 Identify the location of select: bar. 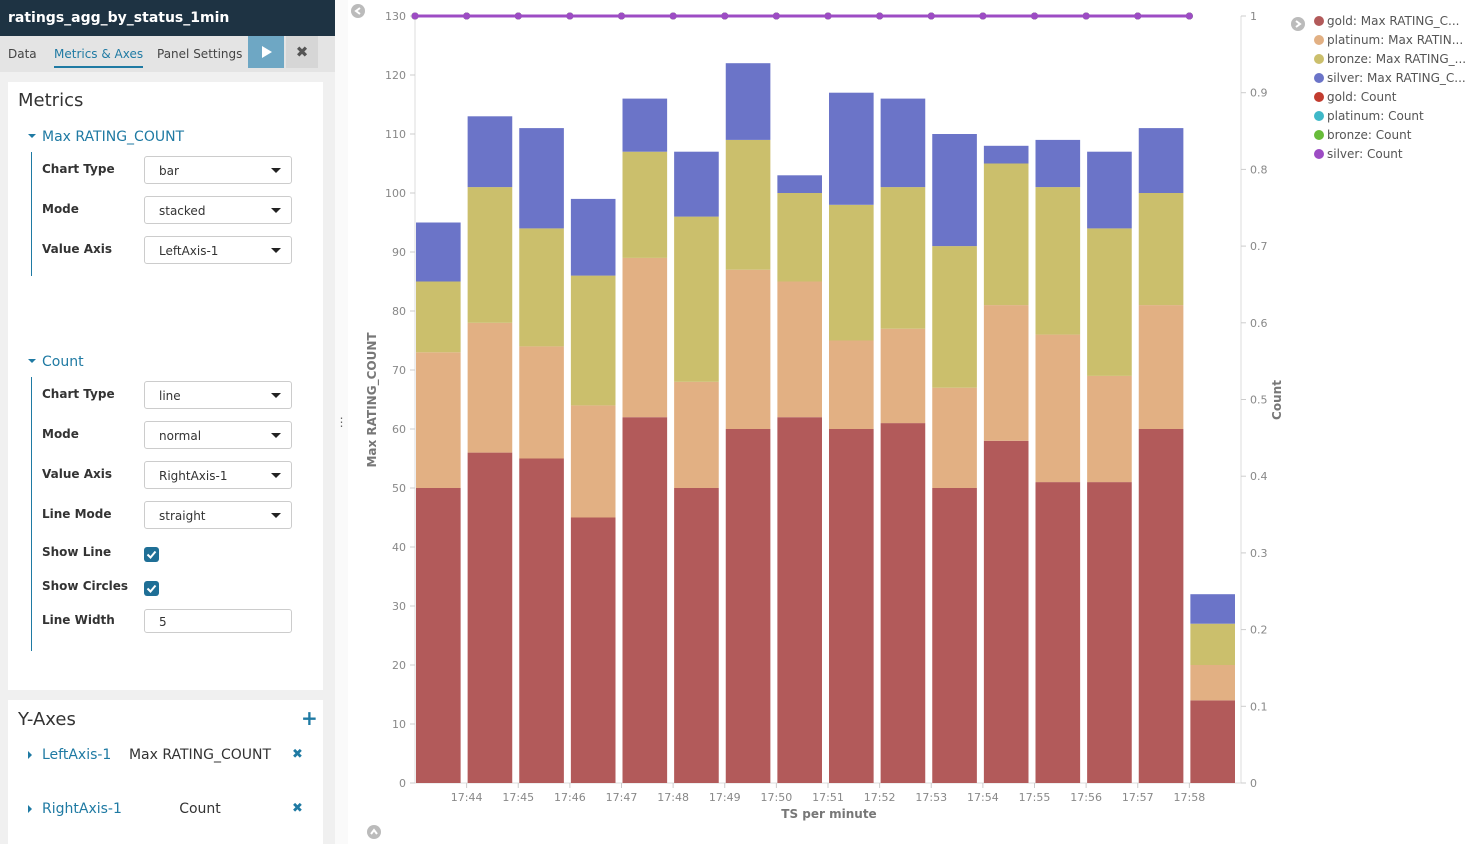
(218, 170).